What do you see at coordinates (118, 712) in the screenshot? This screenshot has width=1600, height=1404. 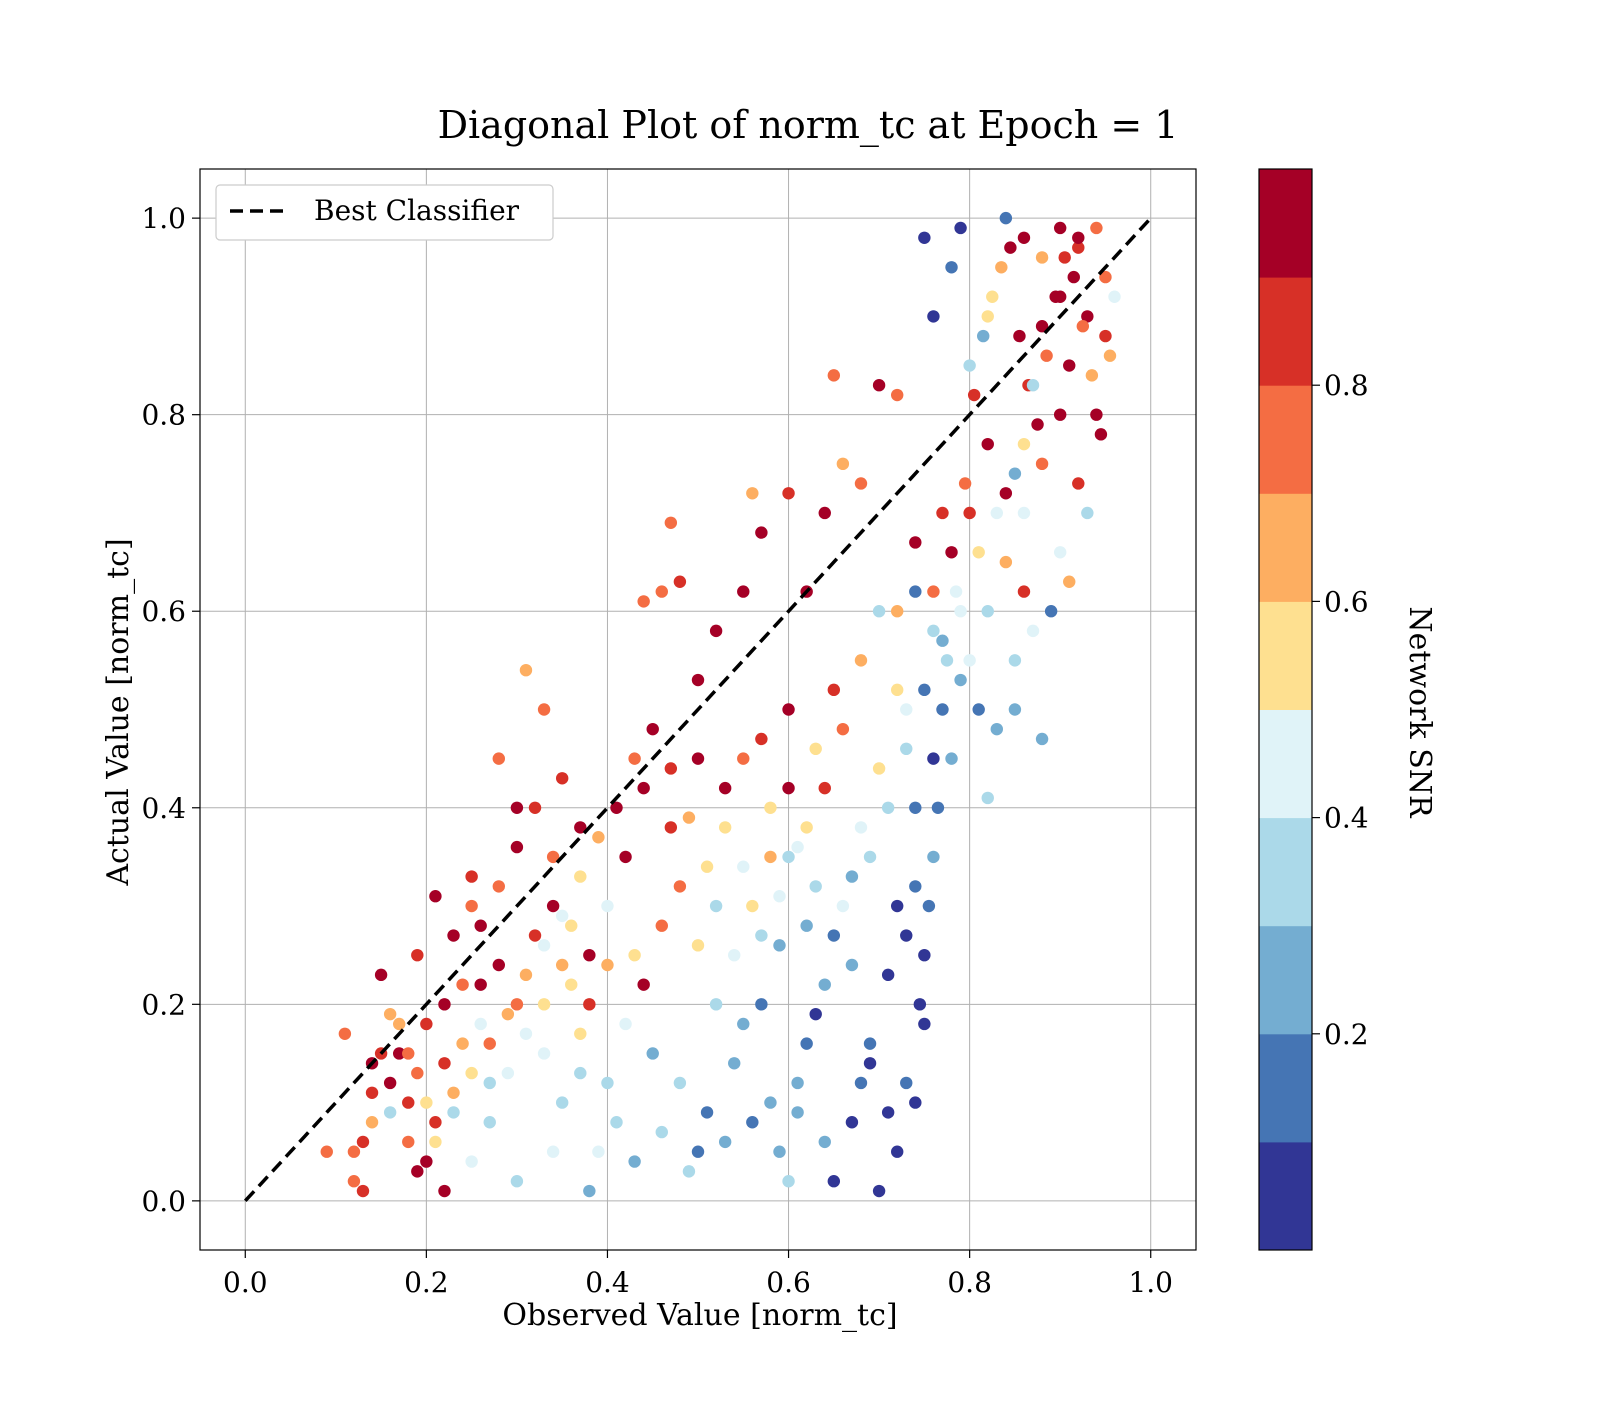 I see `y-axis-label: Actual Value [norm_tc]` at bounding box center [118, 712].